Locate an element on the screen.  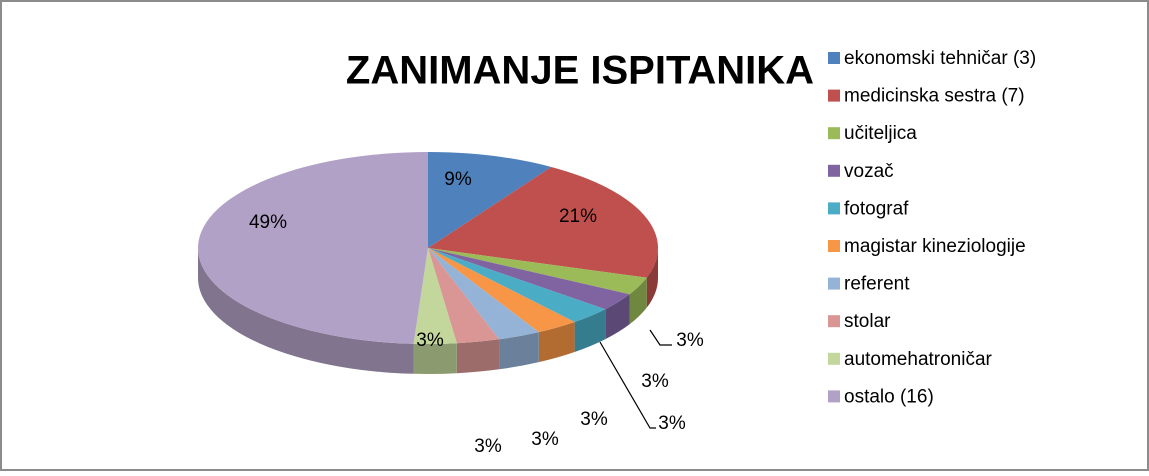
legend-label: magistar kineziologije is located at coordinates (935, 246).